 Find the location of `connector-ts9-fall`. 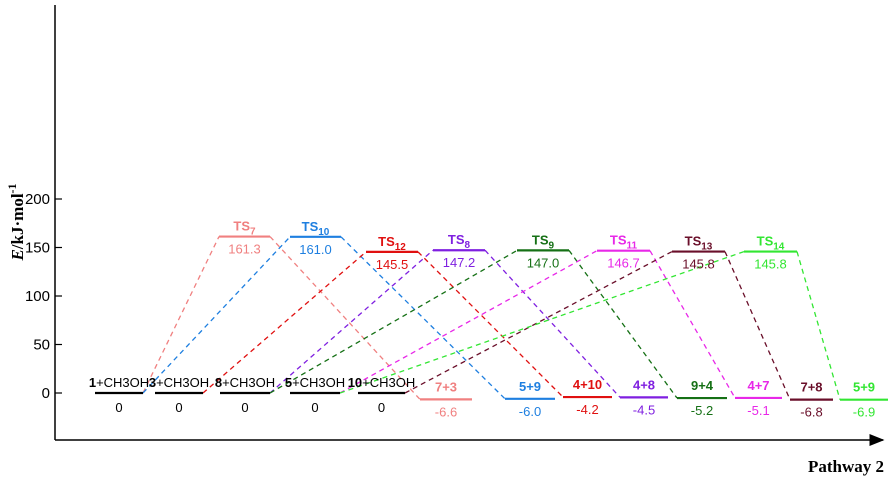

connector-ts9-fall is located at coordinates (623, 324).